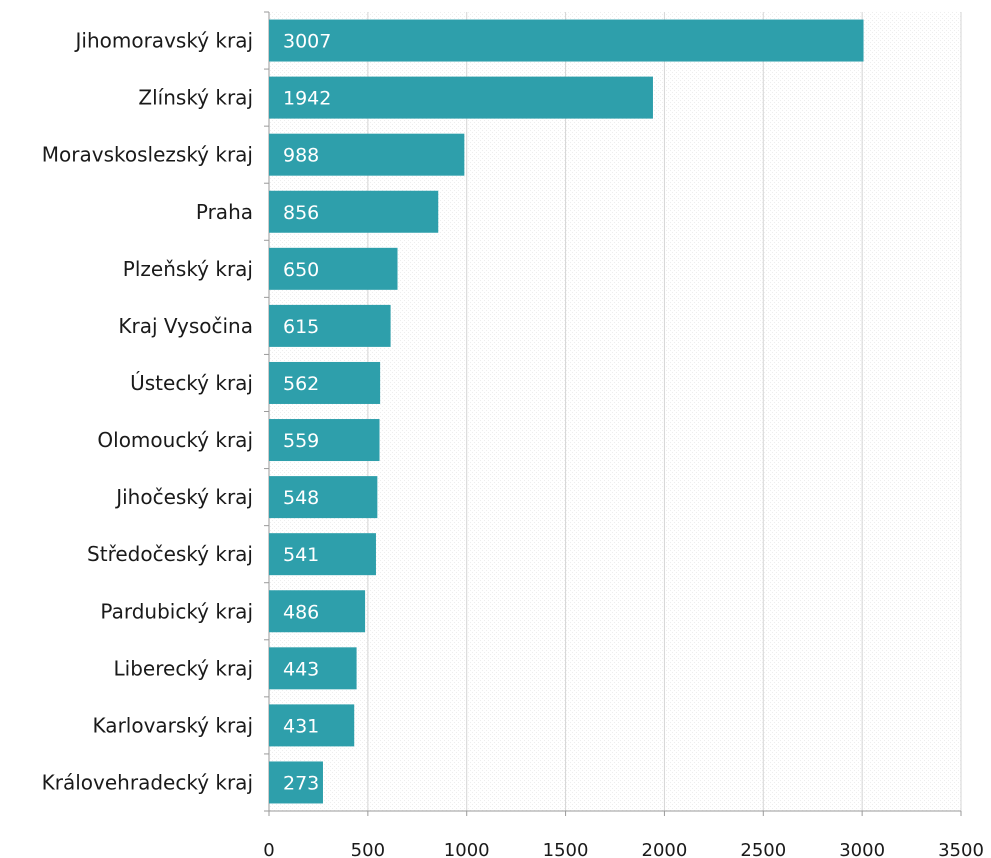 The width and height of the screenshot is (991, 858). What do you see at coordinates (301, 726) in the screenshot?
I see `data-label-13: 431` at bounding box center [301, 726].